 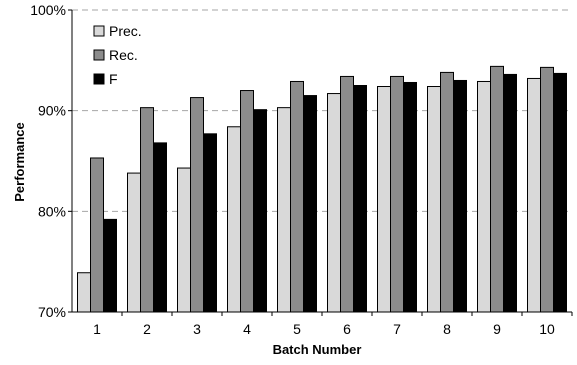 What do you see at coordinates (113, 79) in the screenshot?
I see `legend-label: F` at bounding box center [113, 79].